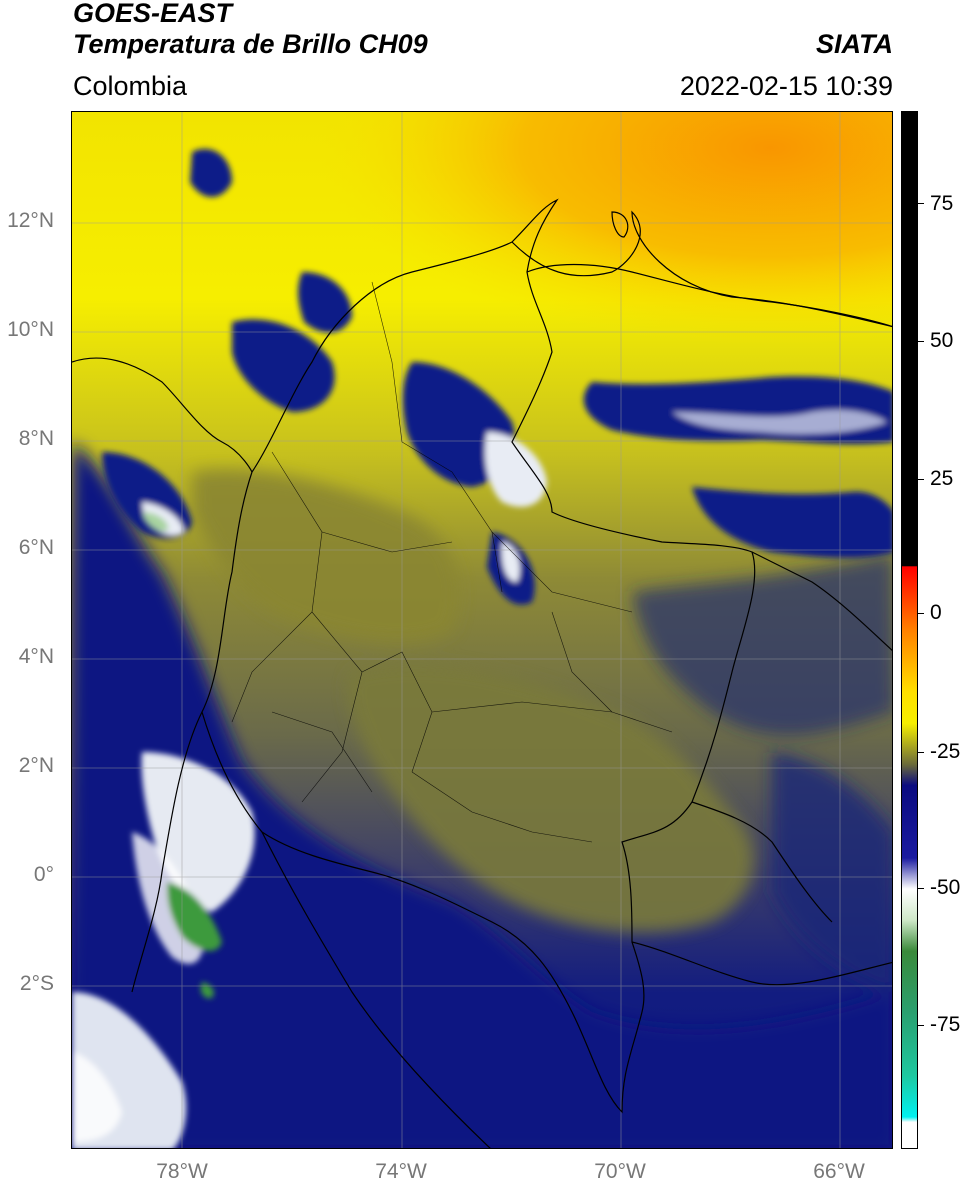 The image size is (966, 1190). I want to click on lat-label-4n: 4°N, so click(36, 656).